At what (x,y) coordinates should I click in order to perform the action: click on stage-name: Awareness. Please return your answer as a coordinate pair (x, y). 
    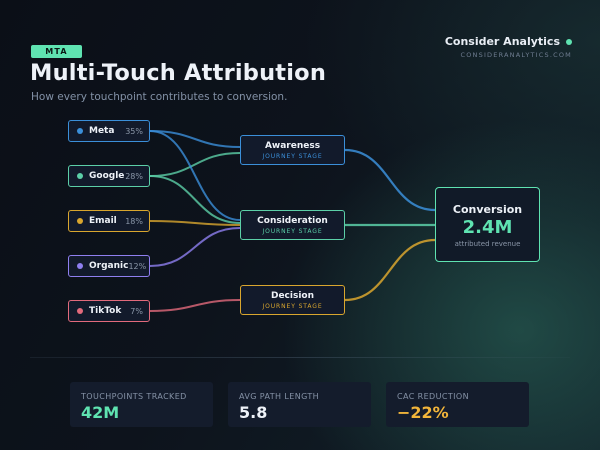
    Looking at the image, I should click on (292, 146).